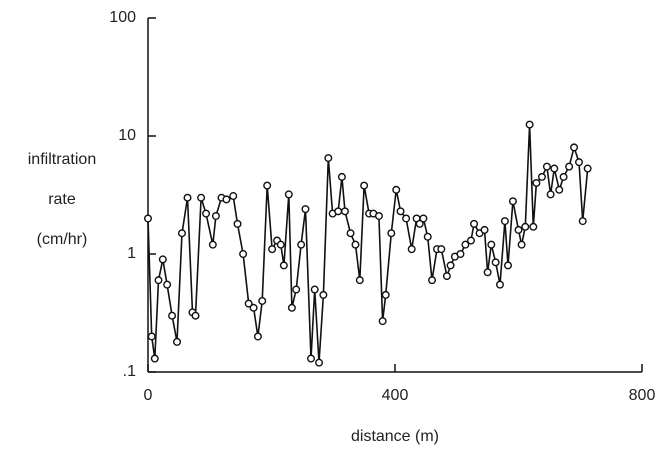 The image size is (664, 452). What do you see at coordinates (395, 395) in the screenshot?
I see `x-tick-label: 400` at bounding box center [395, 395].